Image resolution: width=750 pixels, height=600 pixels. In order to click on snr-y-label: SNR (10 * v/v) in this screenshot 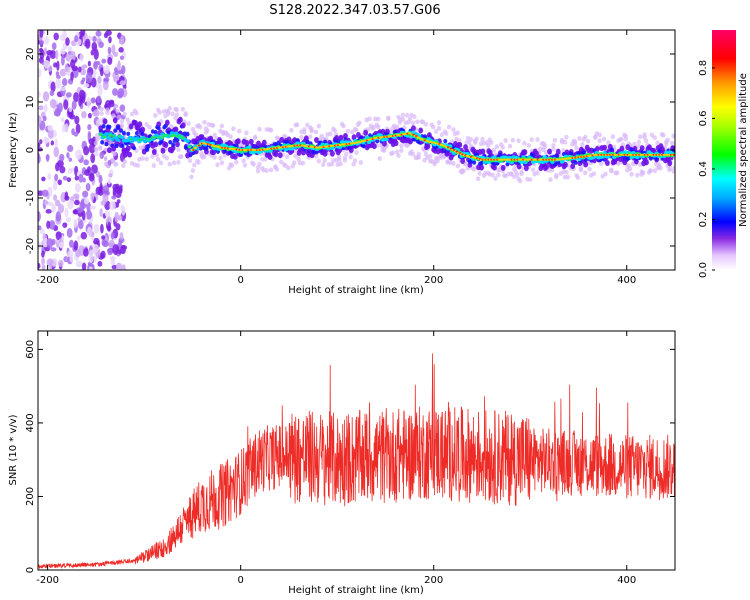, I will do `click(13, 449)`.